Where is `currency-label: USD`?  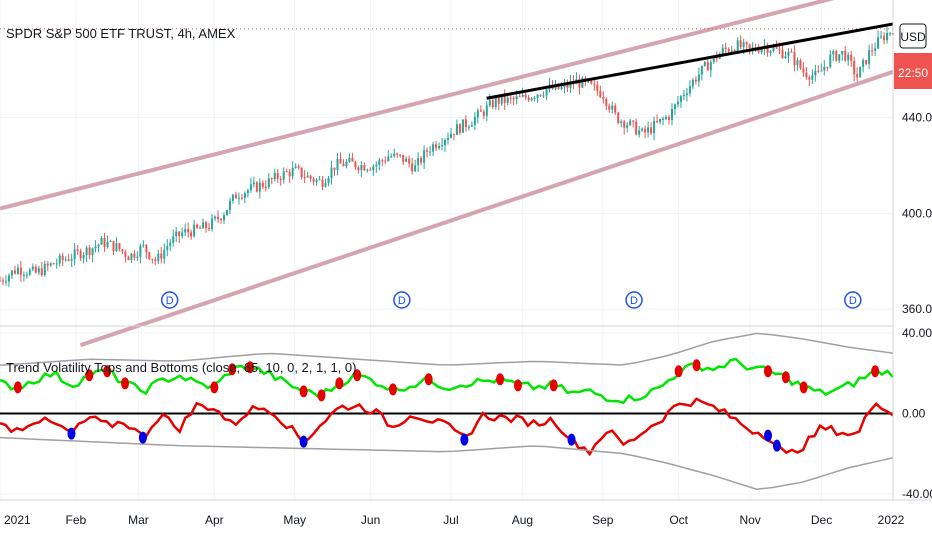
currency-label: USD is located at coordinates (913, 37).